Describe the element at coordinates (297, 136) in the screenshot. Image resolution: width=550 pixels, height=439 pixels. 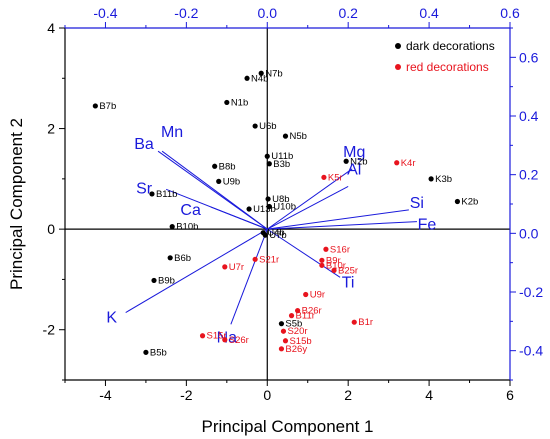
I see `point-label-N5b: N5b` at that location.